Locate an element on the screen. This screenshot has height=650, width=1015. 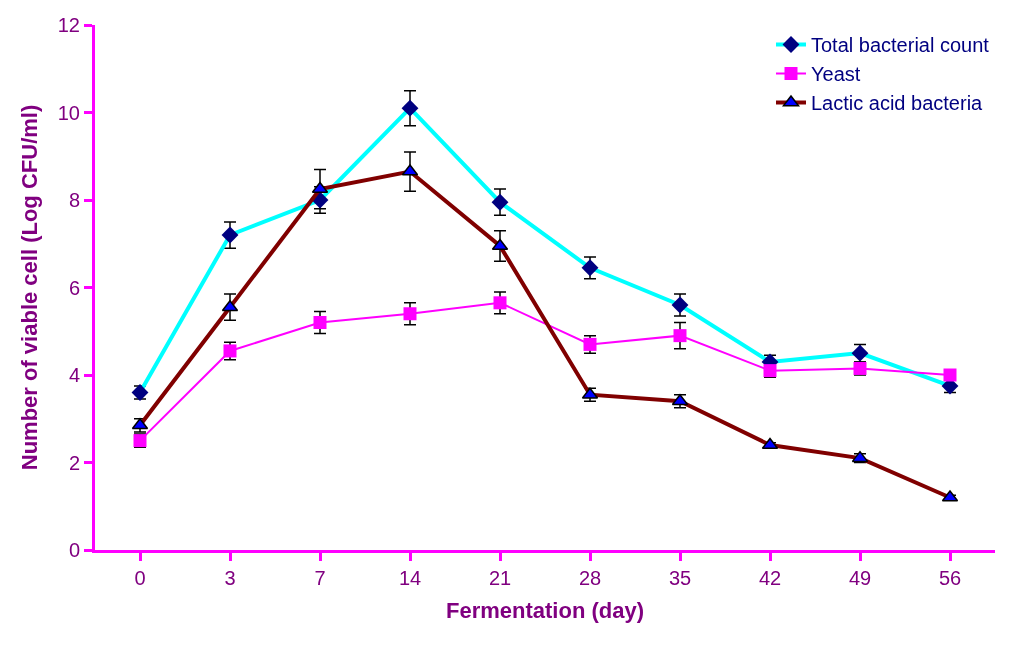
x-tick-label: 21 is located at coordinates (500, 578).